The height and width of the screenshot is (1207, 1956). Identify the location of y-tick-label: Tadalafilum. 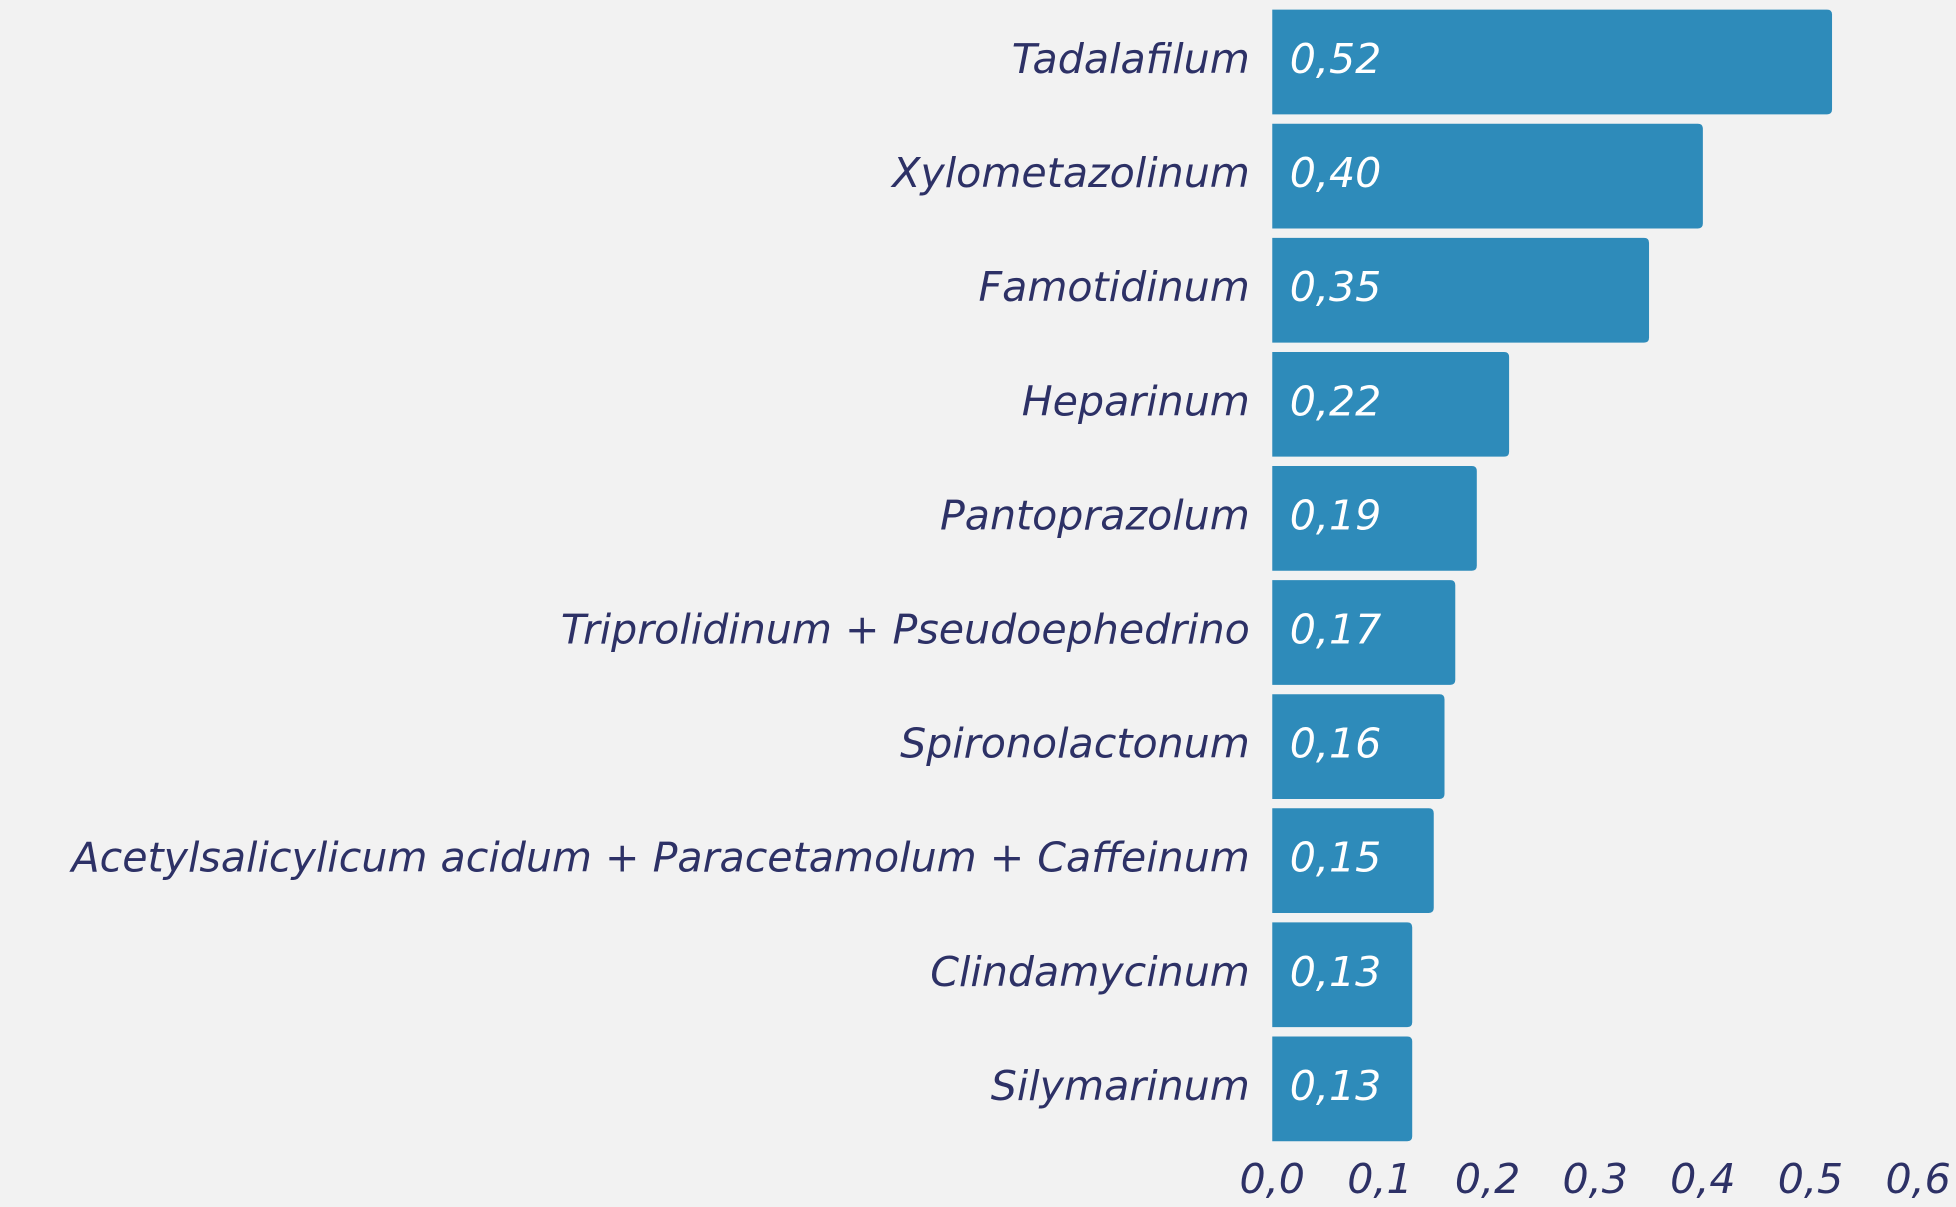
(1131, 59).